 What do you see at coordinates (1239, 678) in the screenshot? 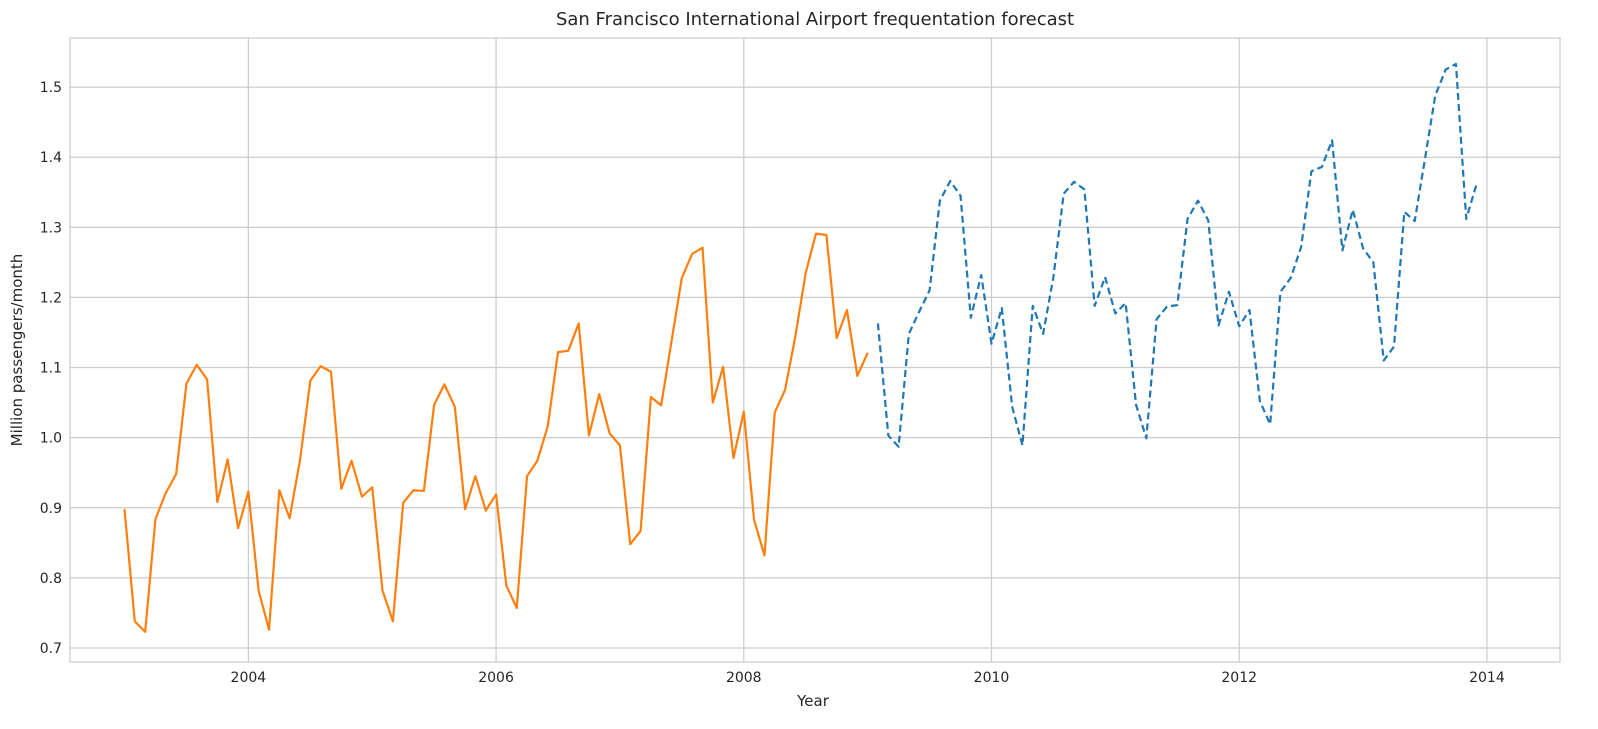
I see `x-tick-label: 2012` at bounding box center [1239, 678].